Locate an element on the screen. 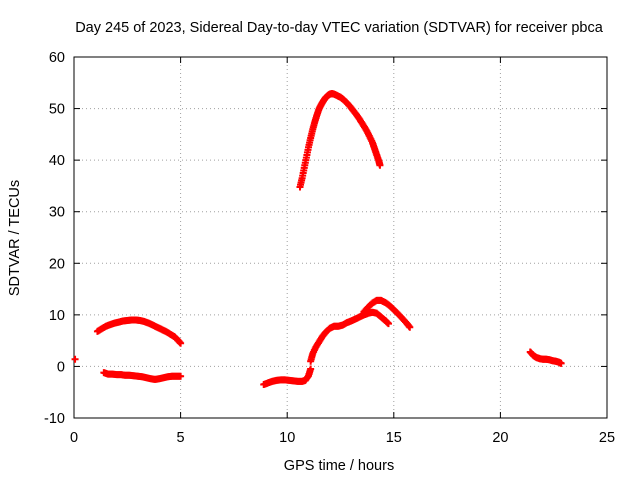  y-tick-label: 40 is located at coordinates (57, 161).